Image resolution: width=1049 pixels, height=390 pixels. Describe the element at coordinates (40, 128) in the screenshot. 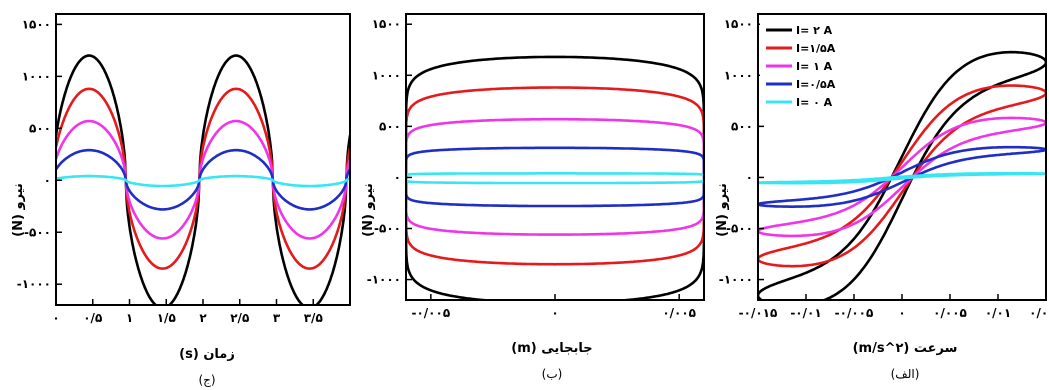

I see `panel-time-ytick-label: ۵۰۰` at that location.